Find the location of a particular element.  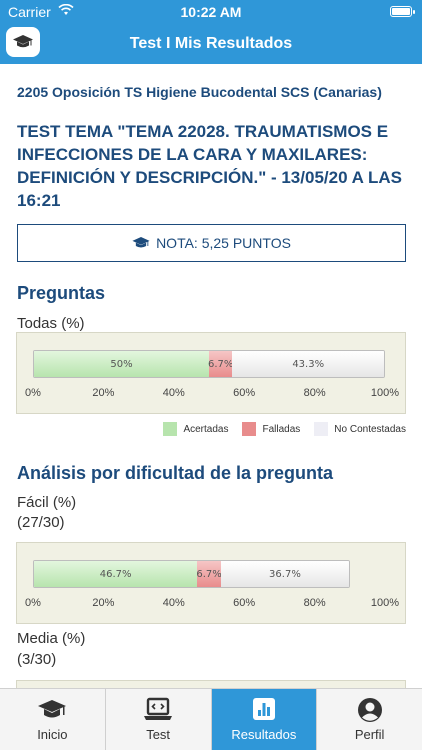

bar-track: 46.7% 6.7% 36.7% is located at coordinates (192, 574).